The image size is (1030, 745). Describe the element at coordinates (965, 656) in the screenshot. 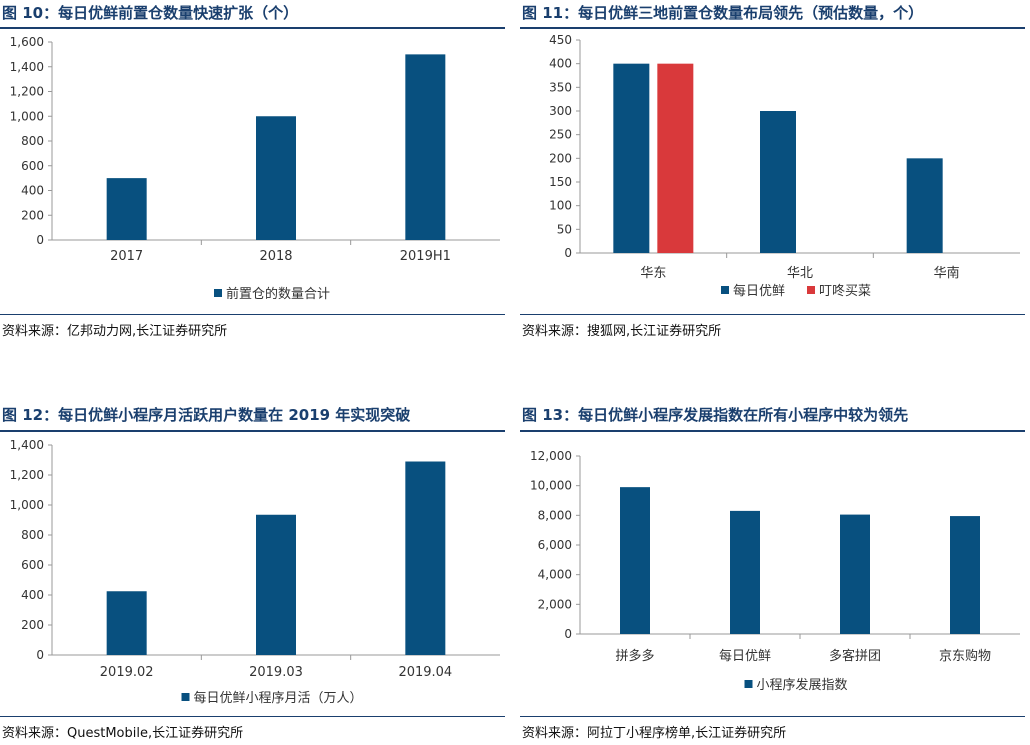

I see `x-tick-label: 京东购物` at that location.